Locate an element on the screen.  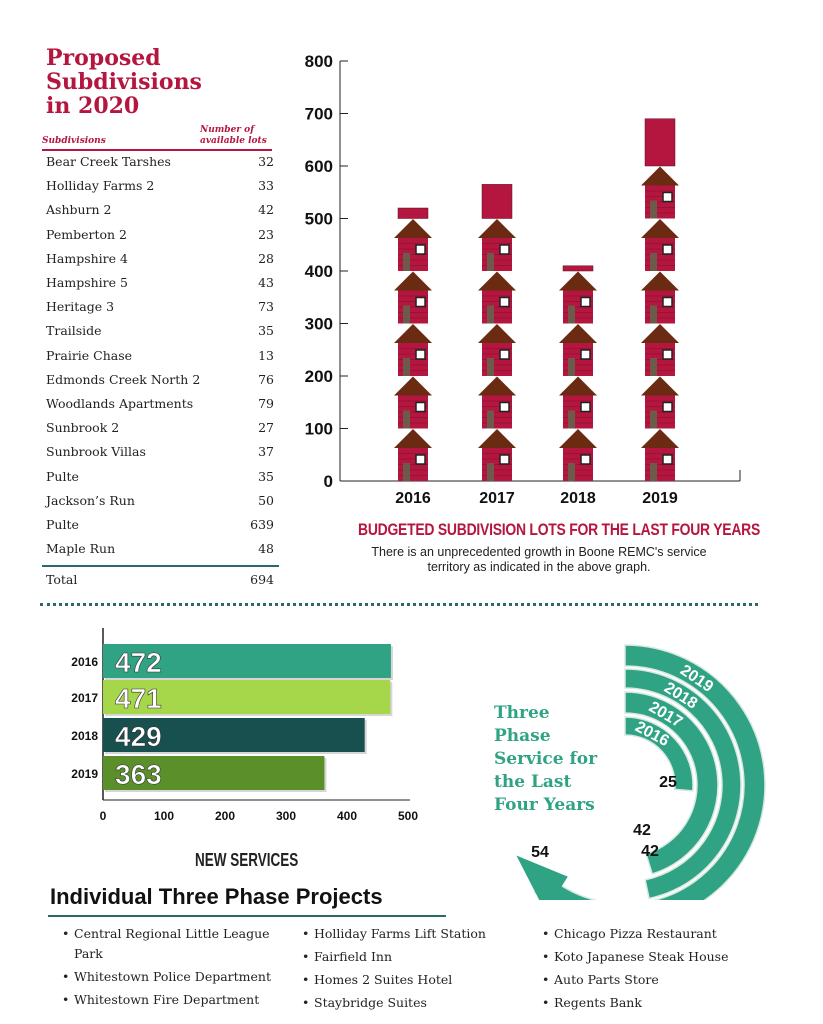
y-tick-label: 600 is located at coordinates (319, 166).